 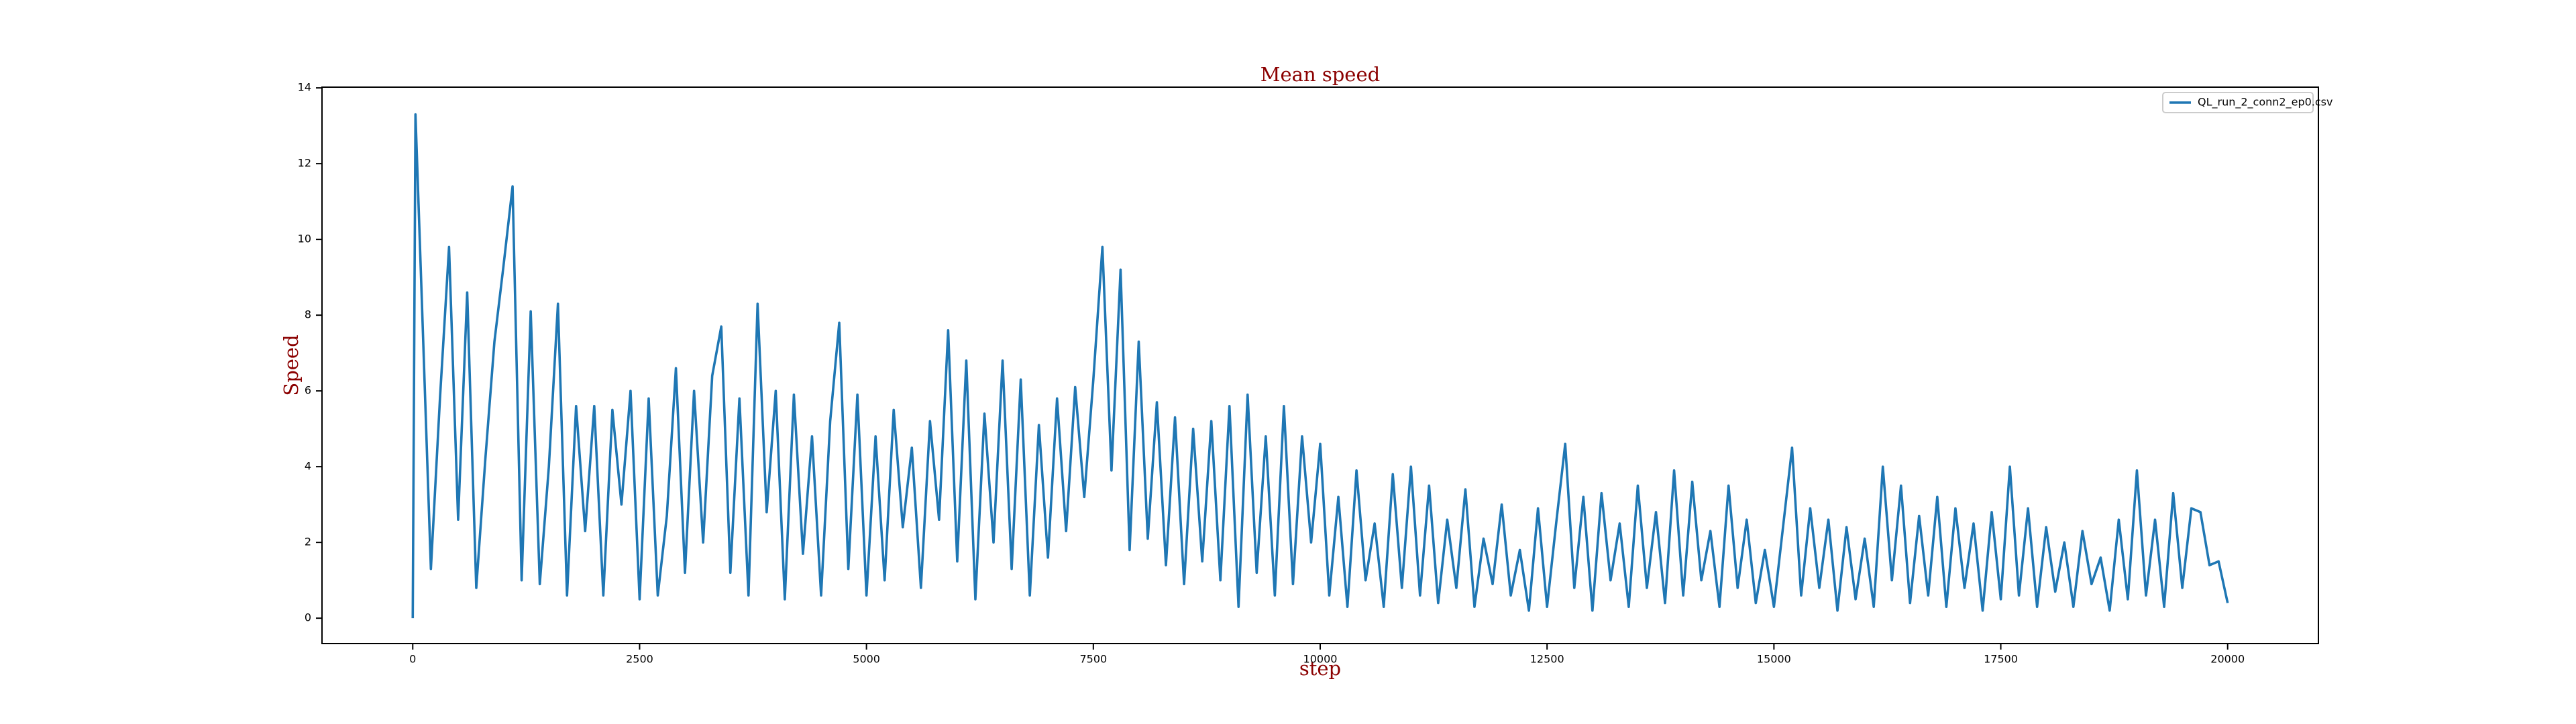 I want to click on x-tick-label: 20000, so click(x=2227, y=659).